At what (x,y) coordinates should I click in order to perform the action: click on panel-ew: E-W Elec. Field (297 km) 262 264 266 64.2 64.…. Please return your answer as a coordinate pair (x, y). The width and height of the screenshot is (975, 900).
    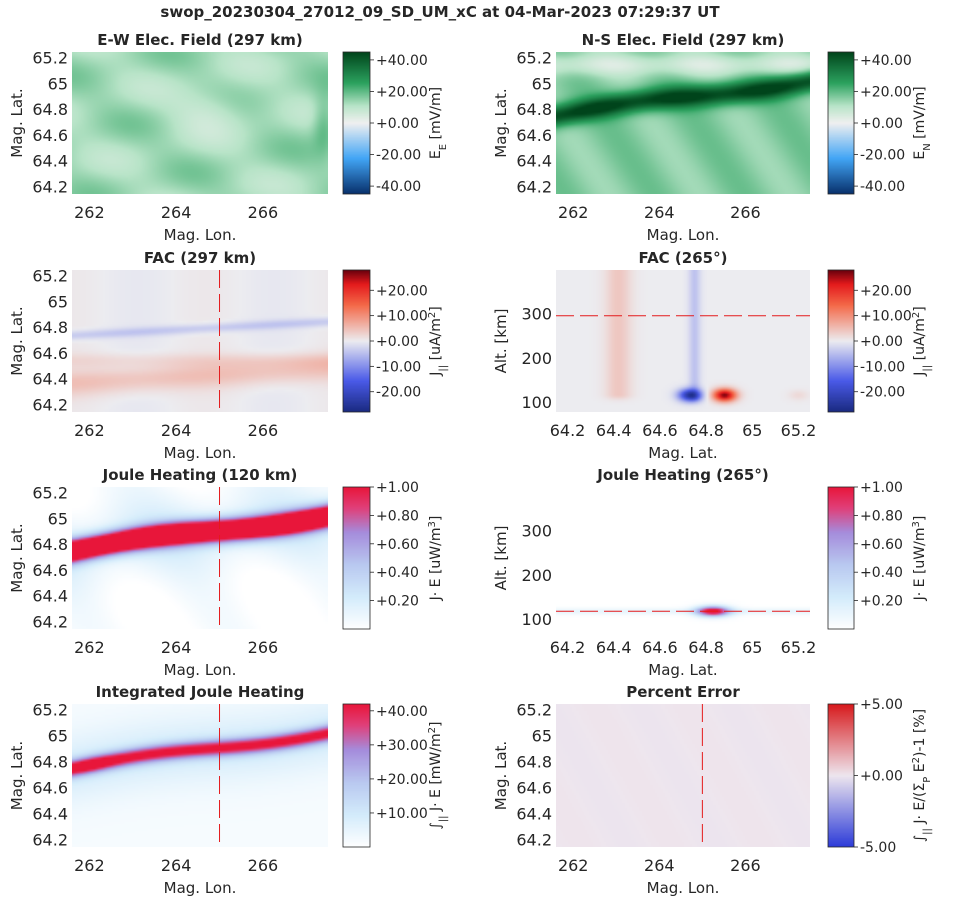
    Looking at the image, I should click on (228, 137).